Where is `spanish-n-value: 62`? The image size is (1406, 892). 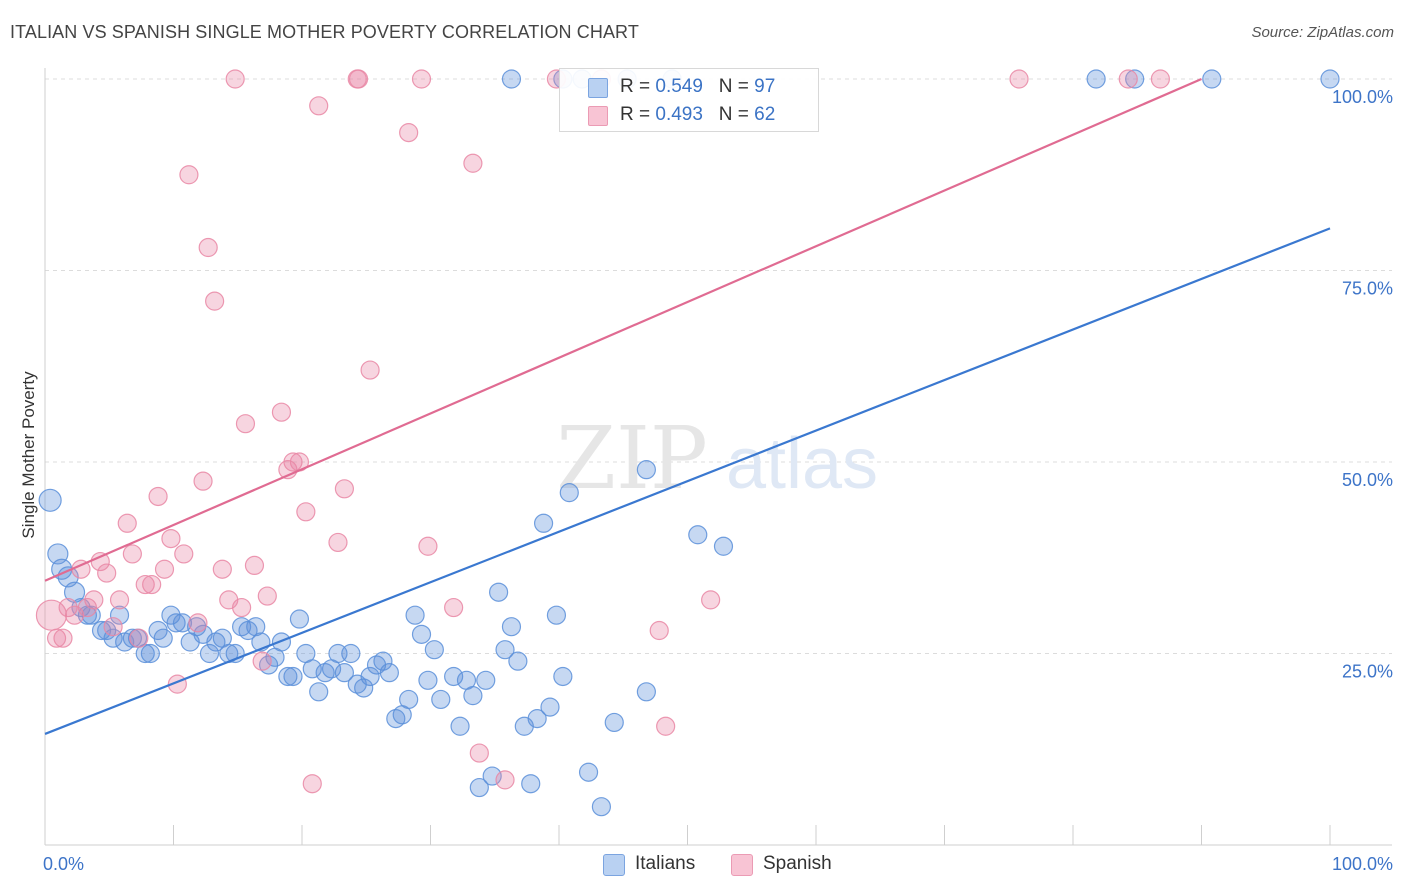 spanish-n-value: 62 is located at coordinates (765, 114).